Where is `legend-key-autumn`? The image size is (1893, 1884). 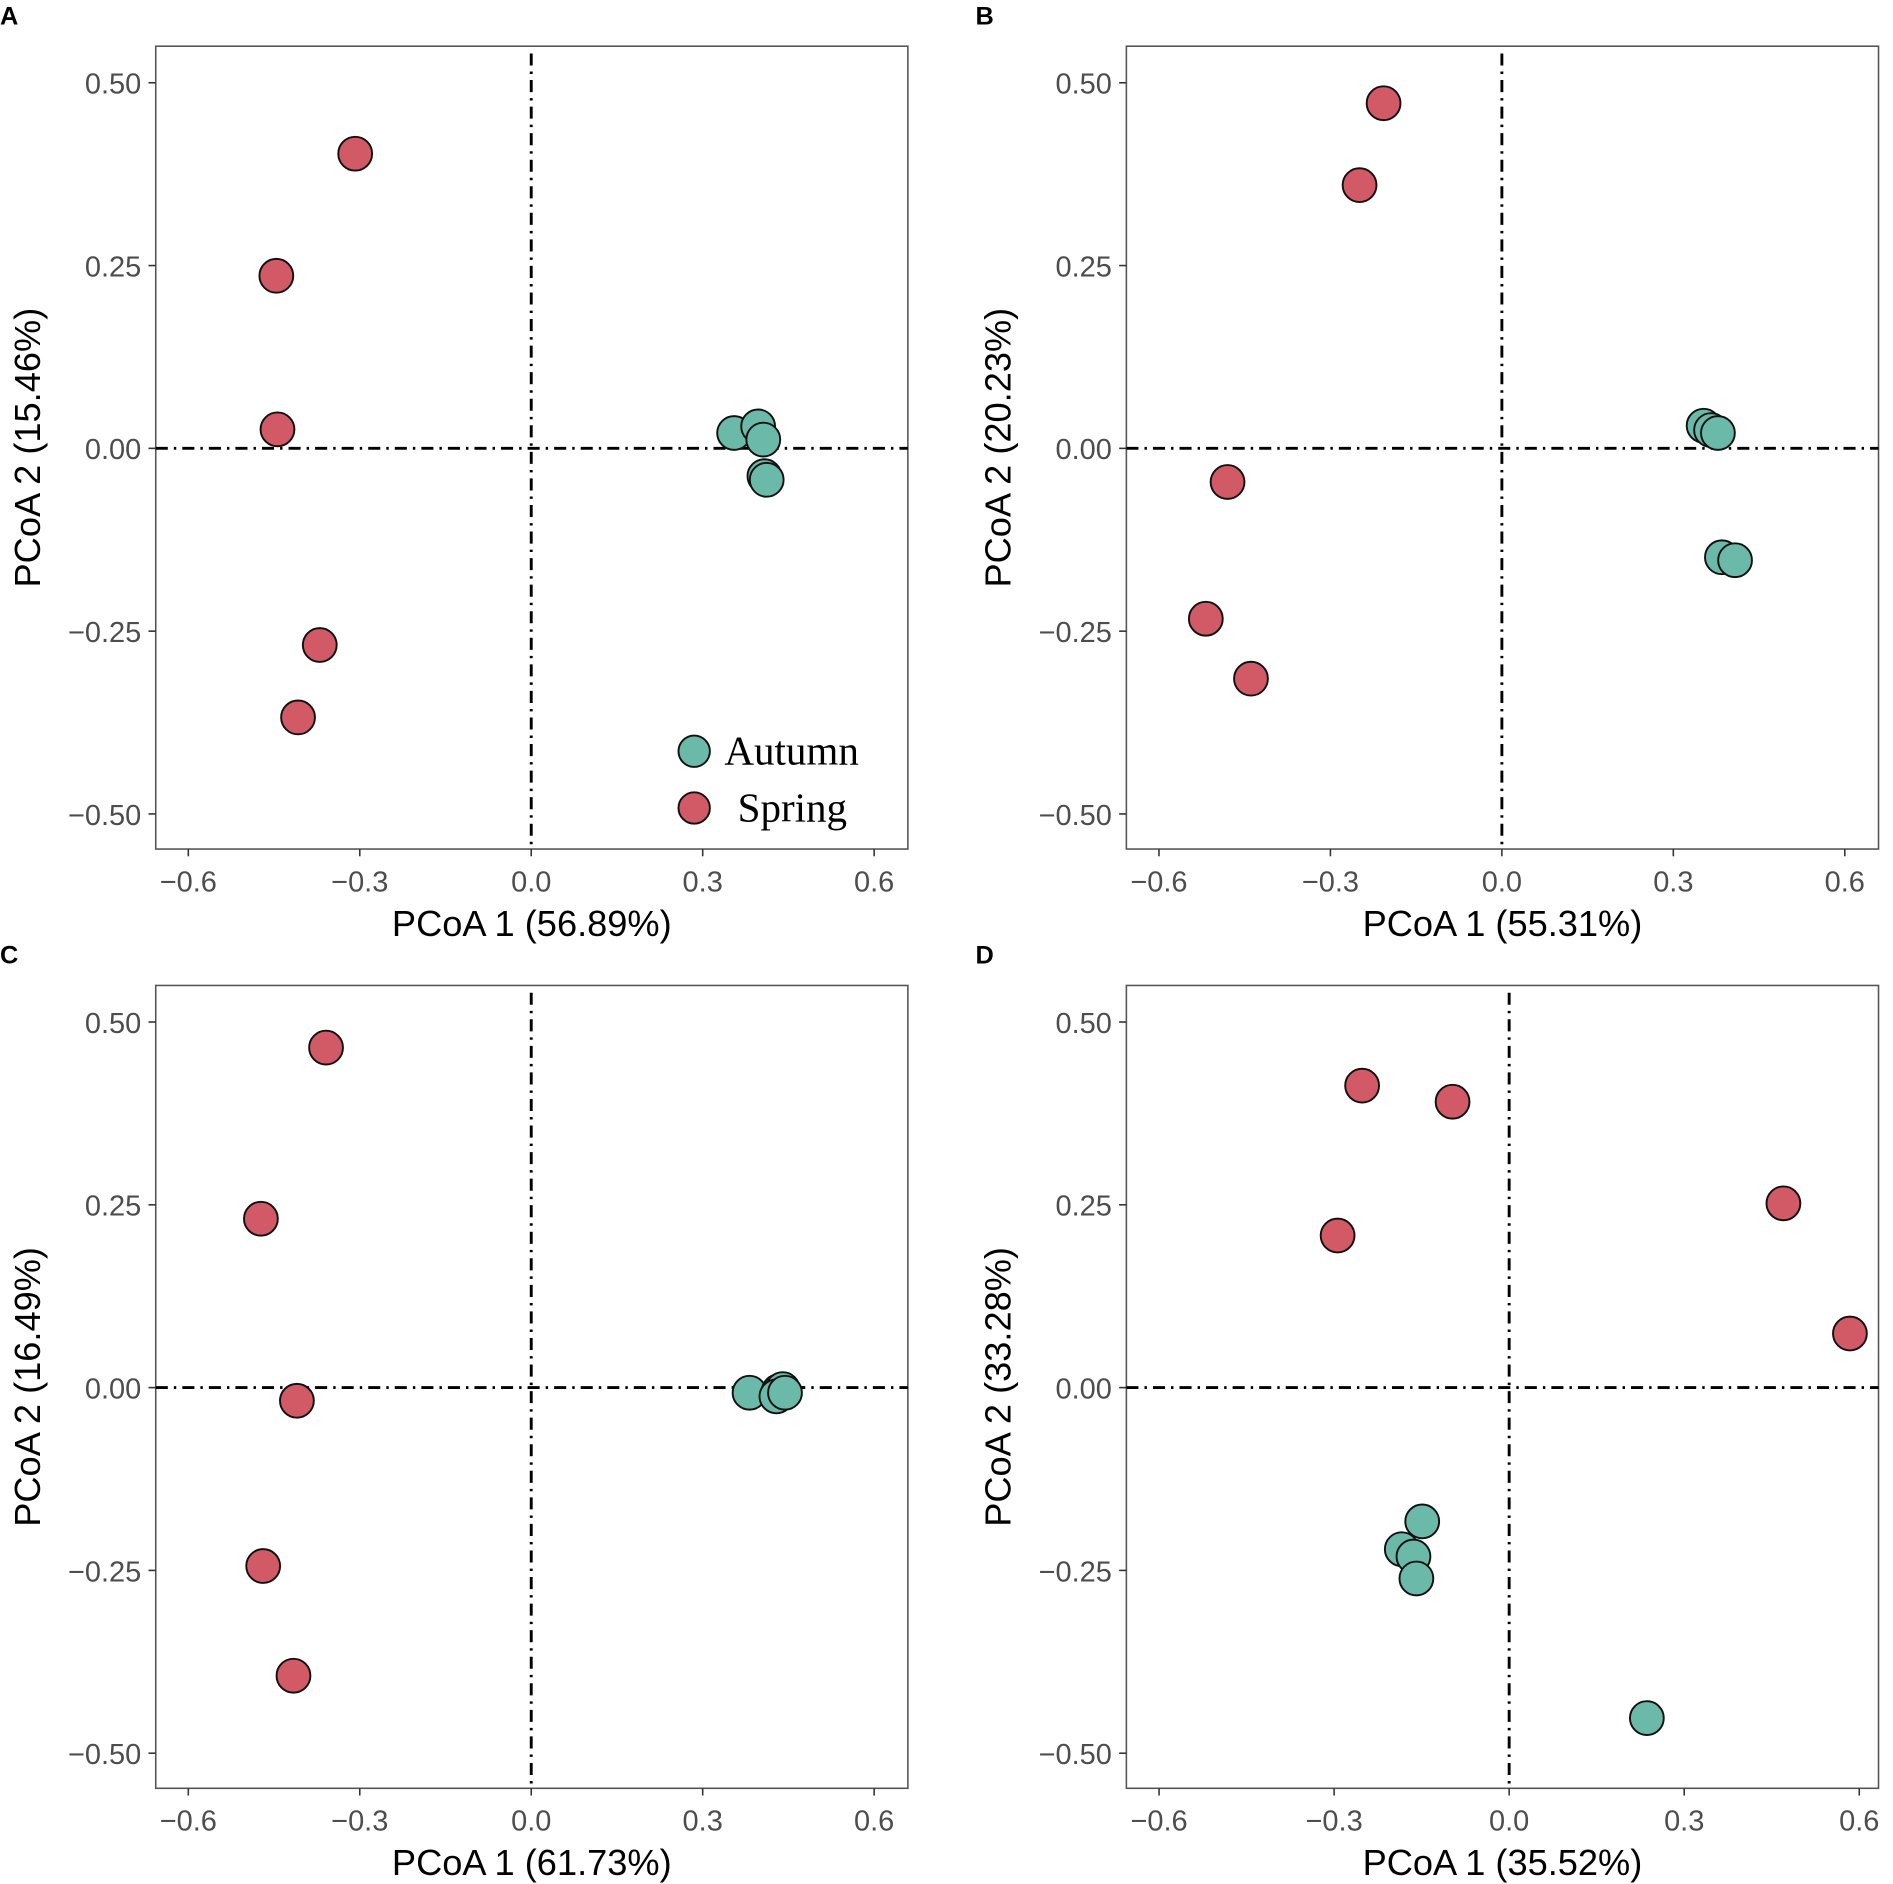 legend-key-autumn is located at coordinates (694, 751).